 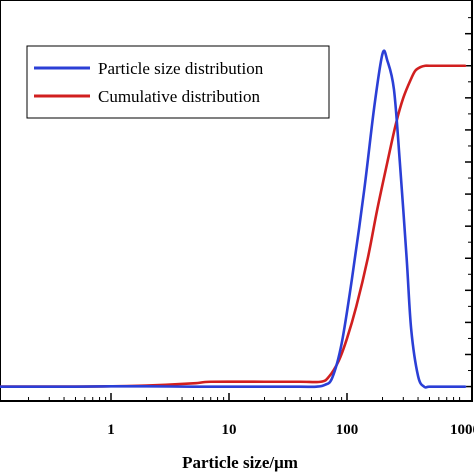 What do you see at coordinates (179, 96) in the screenshot?
I see `legend-label-cumulative: Cumulative distribution` at bounding box center [179, 96].